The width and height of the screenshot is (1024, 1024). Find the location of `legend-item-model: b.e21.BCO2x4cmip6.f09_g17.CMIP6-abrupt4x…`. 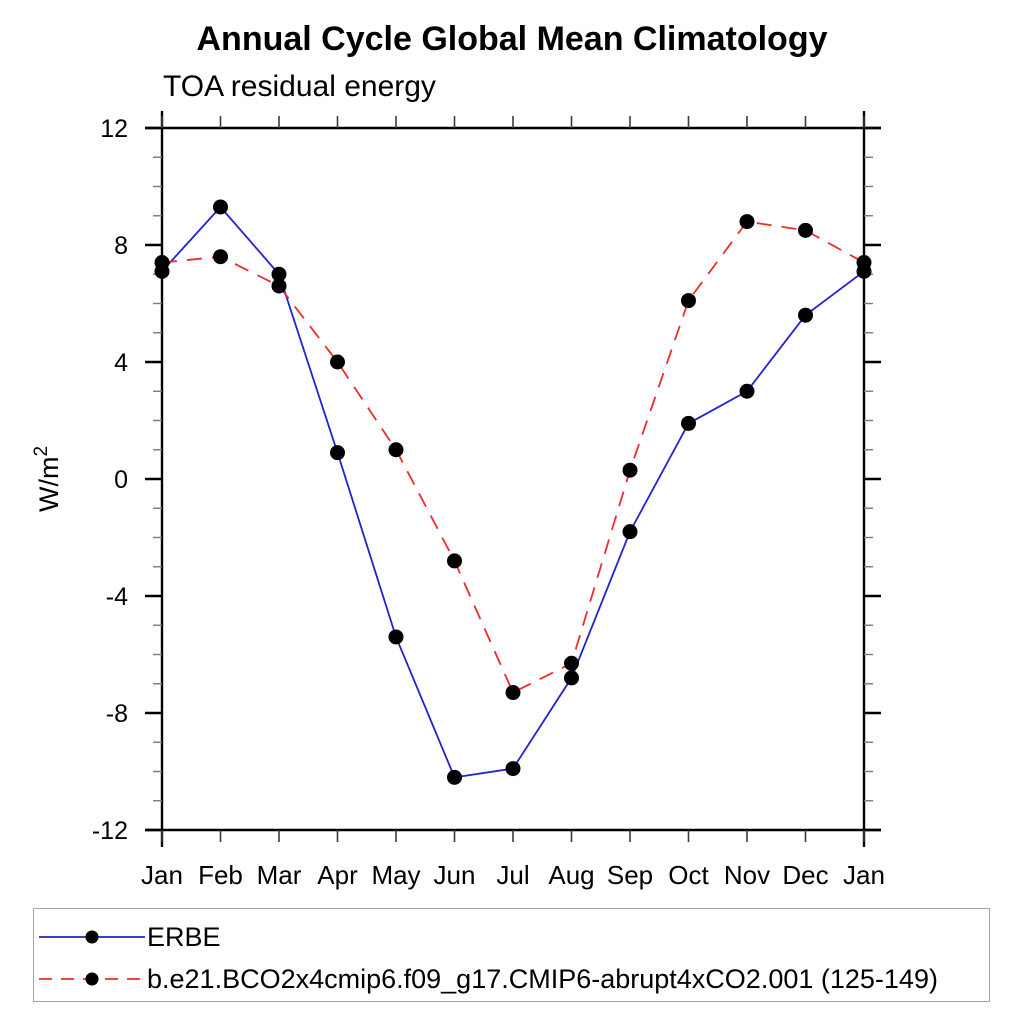

legend-item-model: b.e21.BCO2x4cmip6.f09_g17.CMIP6-abrupt4x… is located at coordinates (514, 979).